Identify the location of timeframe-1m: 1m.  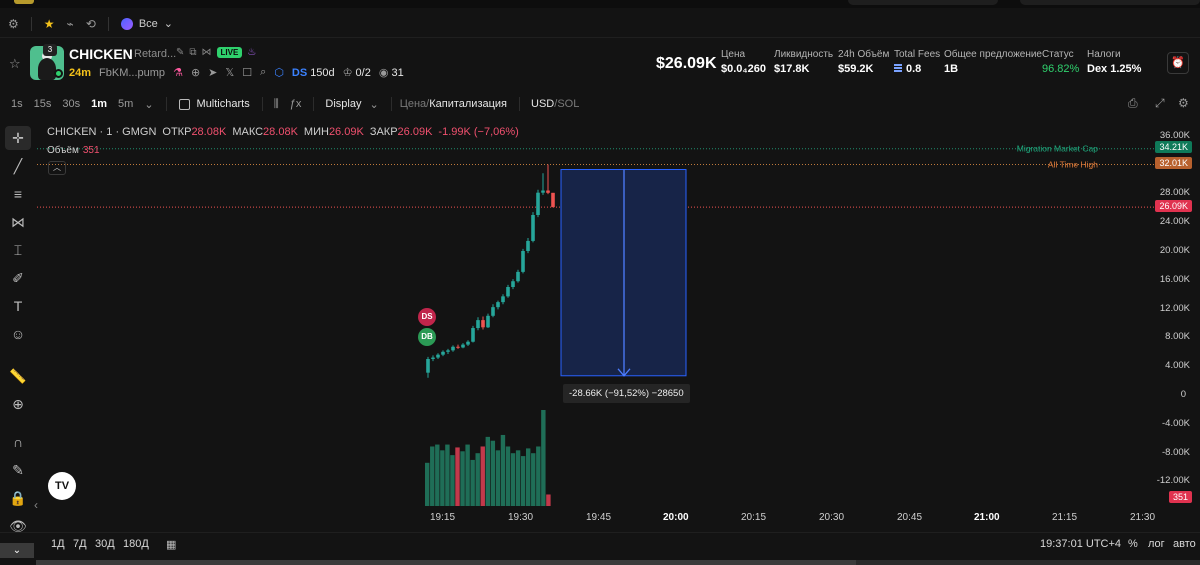
(99, 104).